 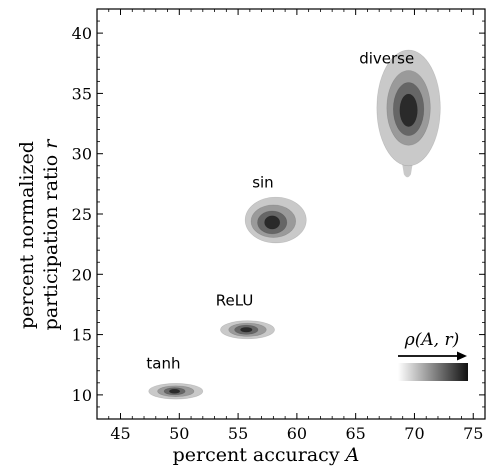 What do you see at coordinates (82, 93) in the screenshot?
I see `y-tick-label: 35` at bounding box center [82, 93].